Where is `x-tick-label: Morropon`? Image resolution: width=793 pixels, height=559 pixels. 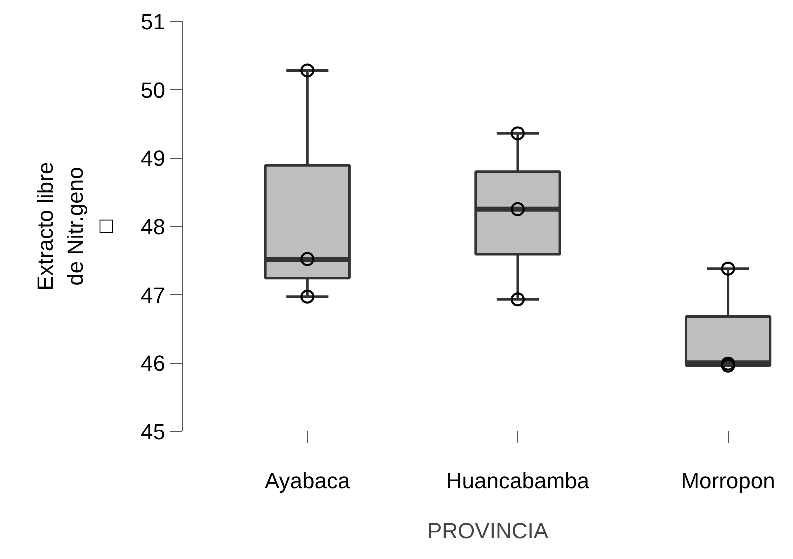
x-tick-label: Morropon is located at coordinates (728, 481).